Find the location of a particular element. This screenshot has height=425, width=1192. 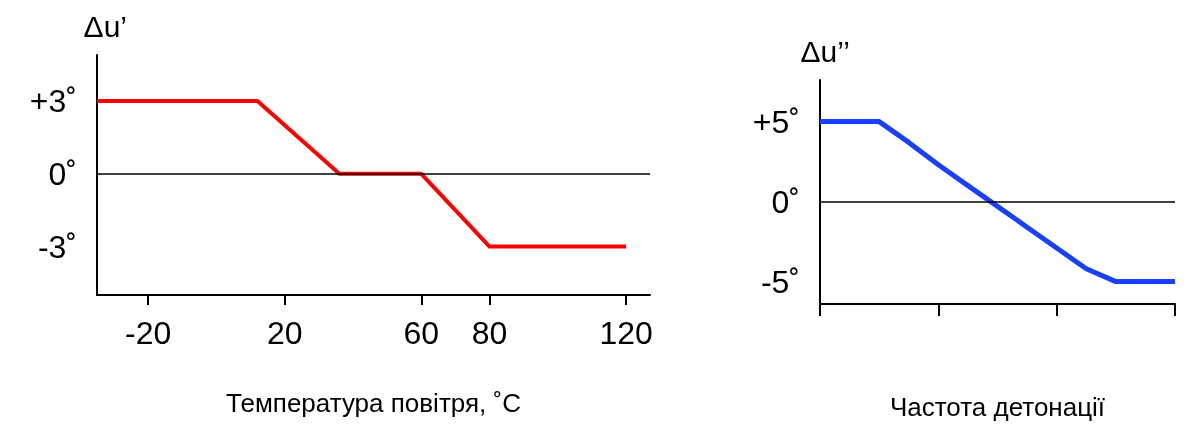

y-tick-label: -5˚ is located at coordinates (780, 281).